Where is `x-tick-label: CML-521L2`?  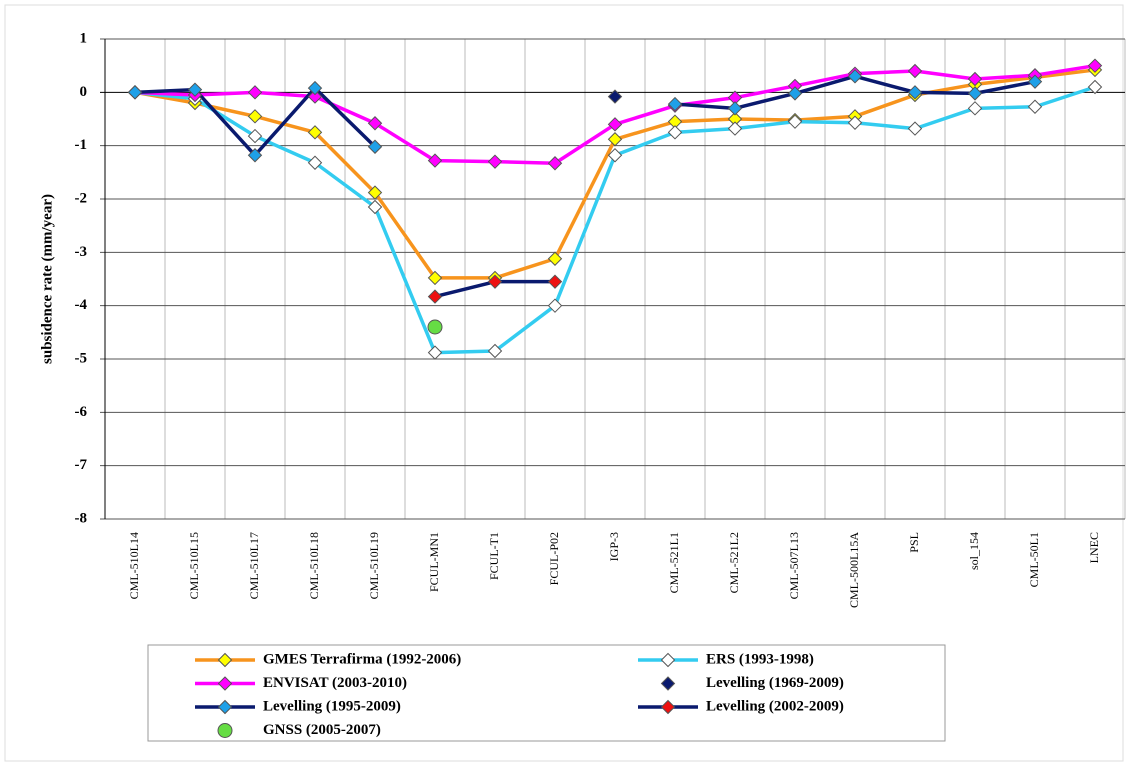
x-tick-label: CML-521L2 is located at coordinates (734, 562).